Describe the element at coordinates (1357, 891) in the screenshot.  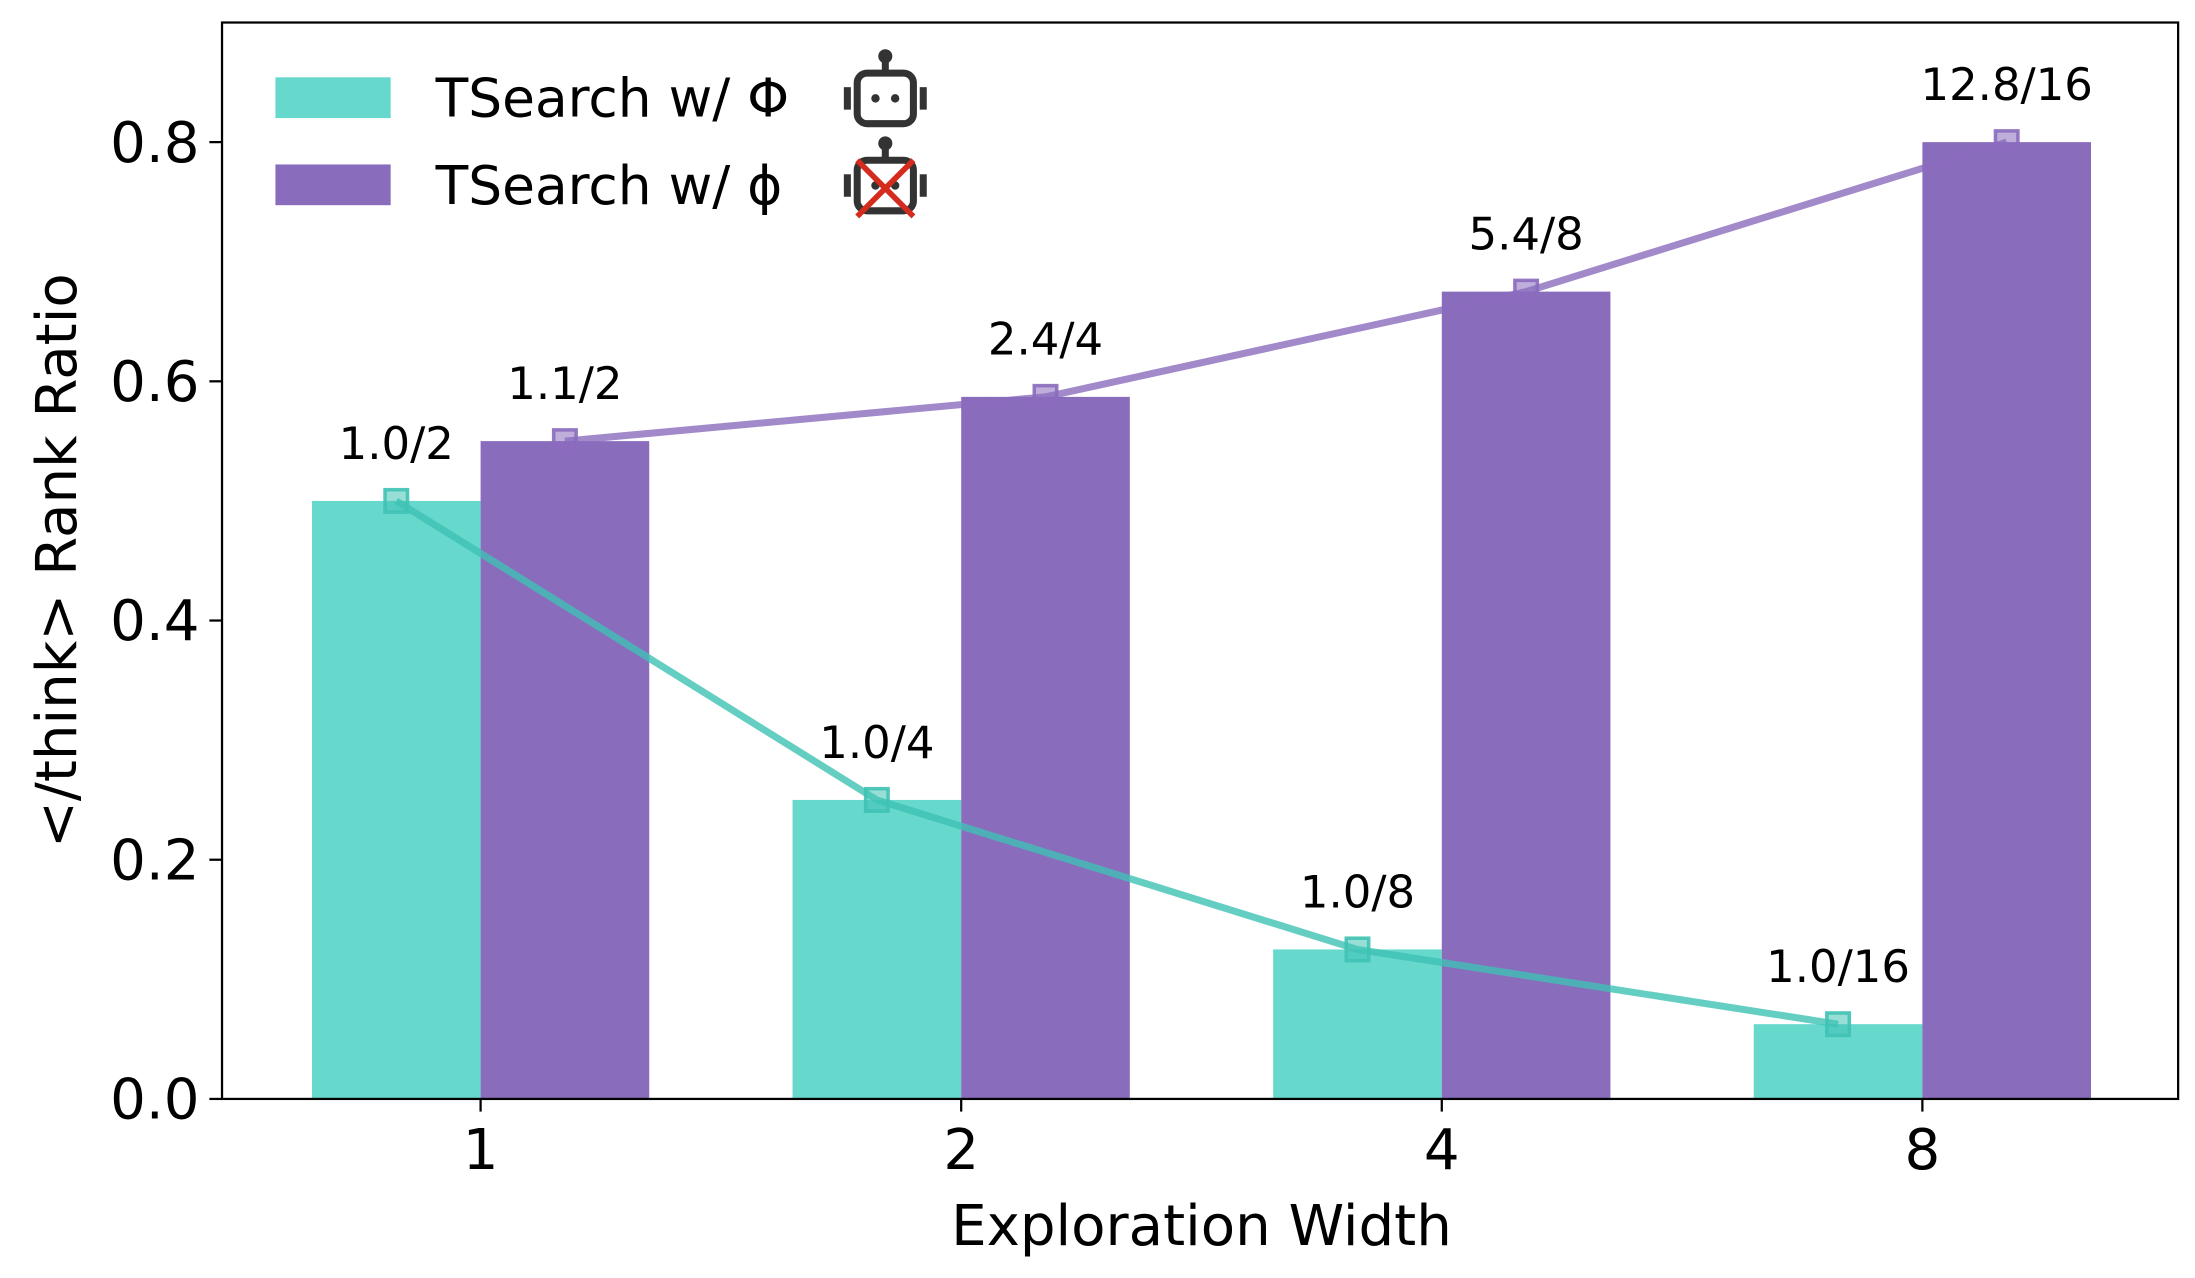
I see `value-label: 1.0/8` at that location.